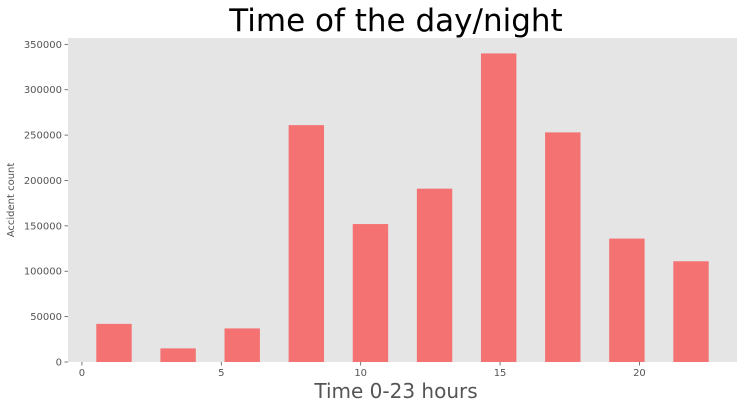 This screenshot has width=743, height=409. What do you see at coordinates (43, 181) in the screenshot?
I see `y-tick-label-4: 200000` at bounding box center [43, 181].